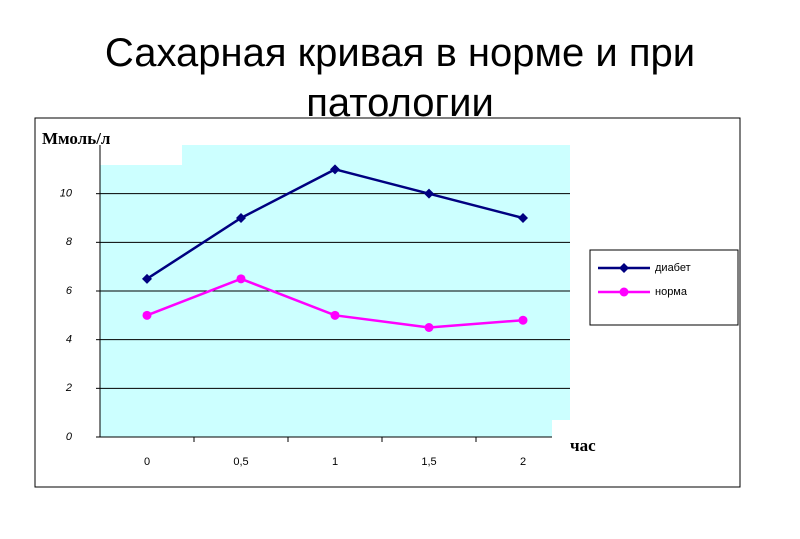  Describe the element at coordinates (240, 462) in the screenshot. I see `x-tick-label: 0,5` at that location.